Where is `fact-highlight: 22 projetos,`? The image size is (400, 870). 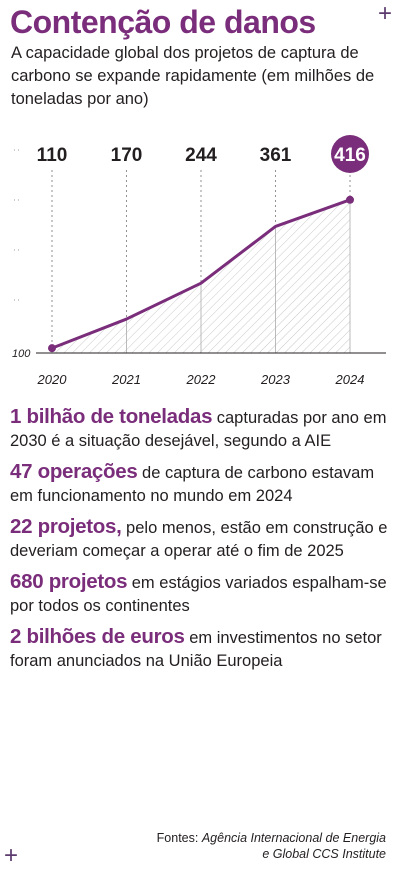
fact-highlight: 22 projetos, is located at coordinates (66, 526).